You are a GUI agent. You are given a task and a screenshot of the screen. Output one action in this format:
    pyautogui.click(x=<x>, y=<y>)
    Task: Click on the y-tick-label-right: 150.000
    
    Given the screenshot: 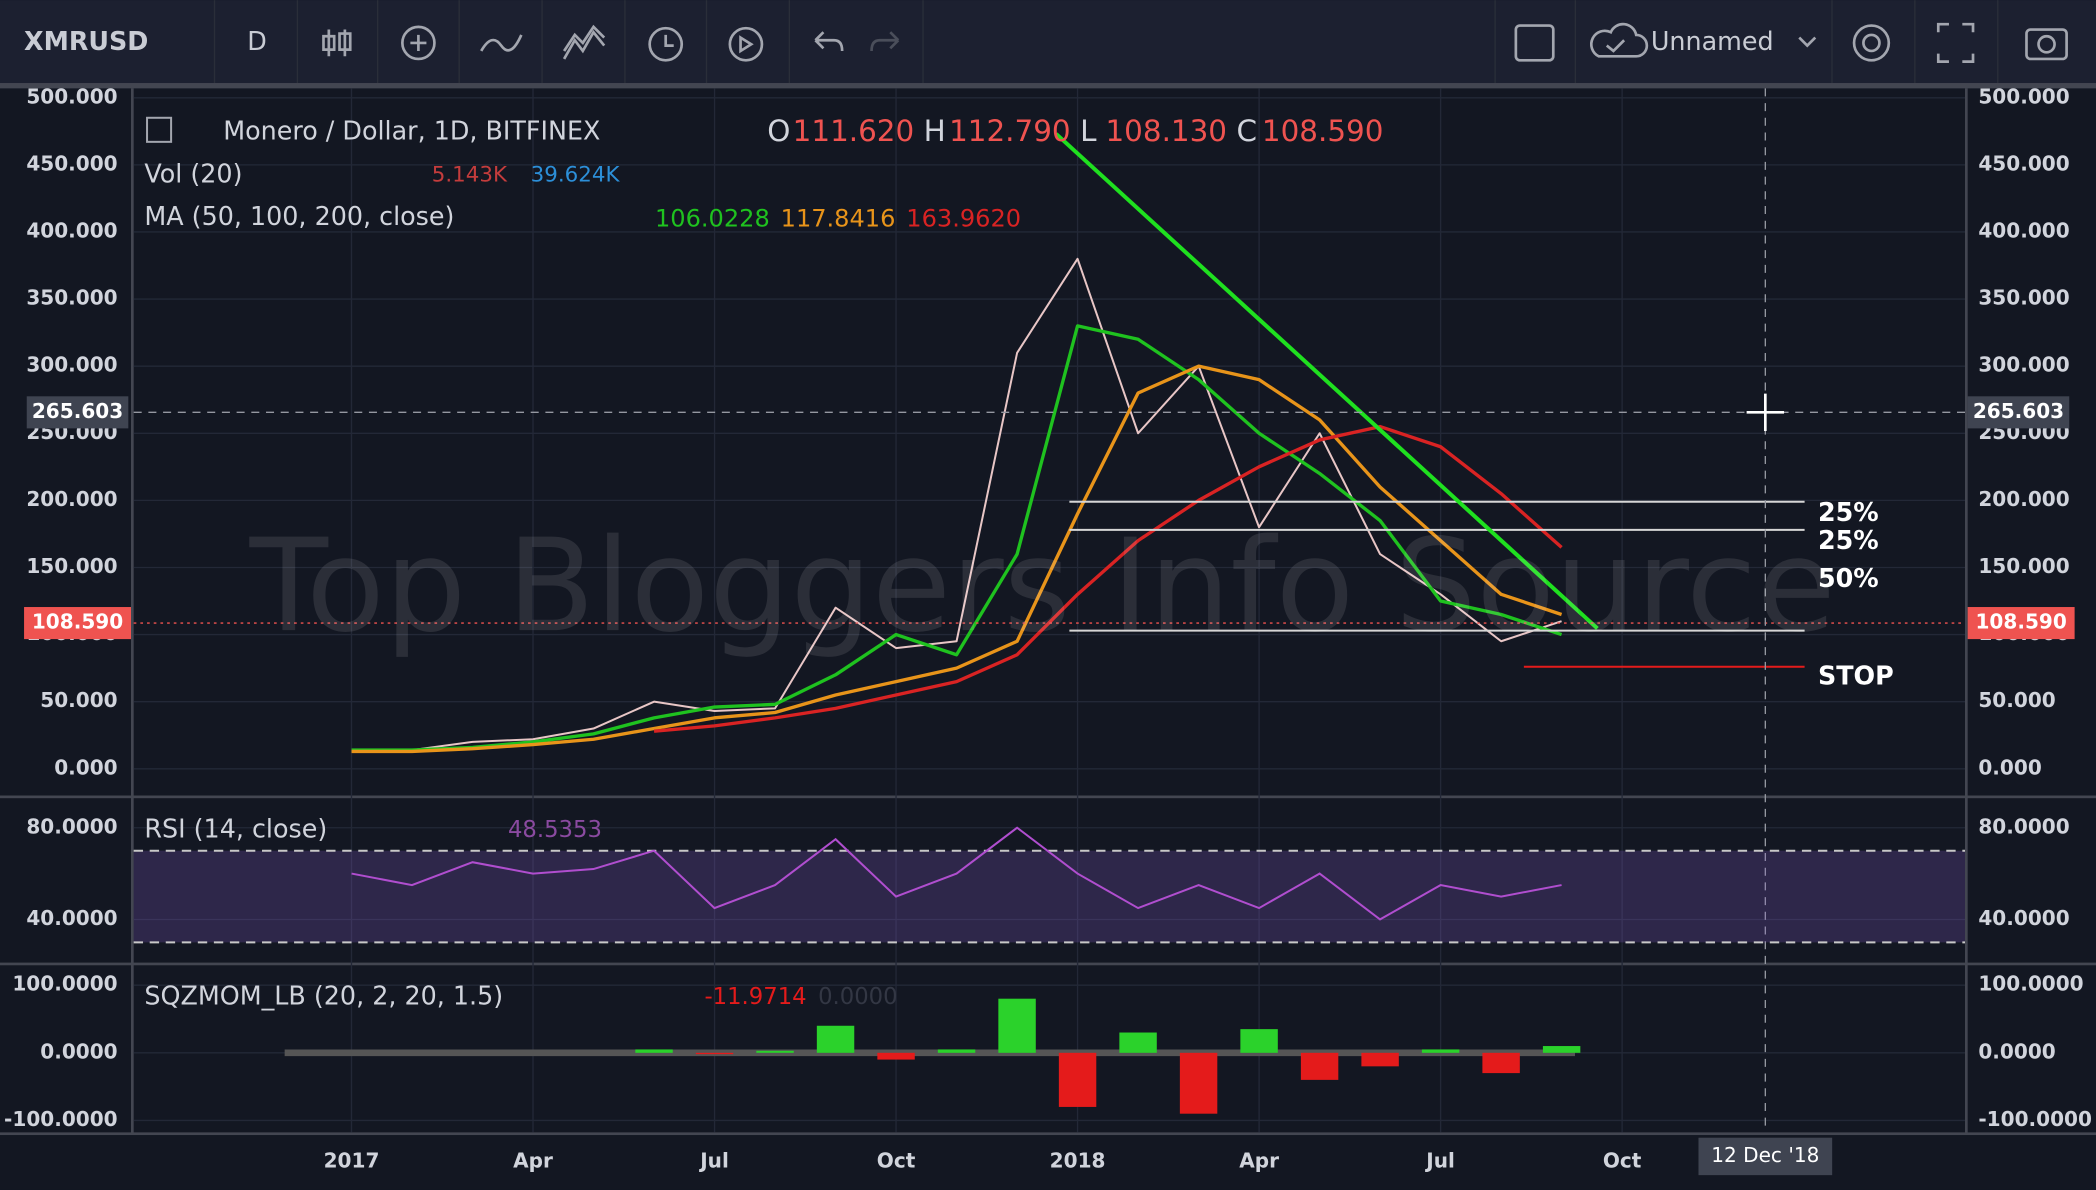 What is the action you would take?
    pyautogui.click(x=2023, y=566)
    